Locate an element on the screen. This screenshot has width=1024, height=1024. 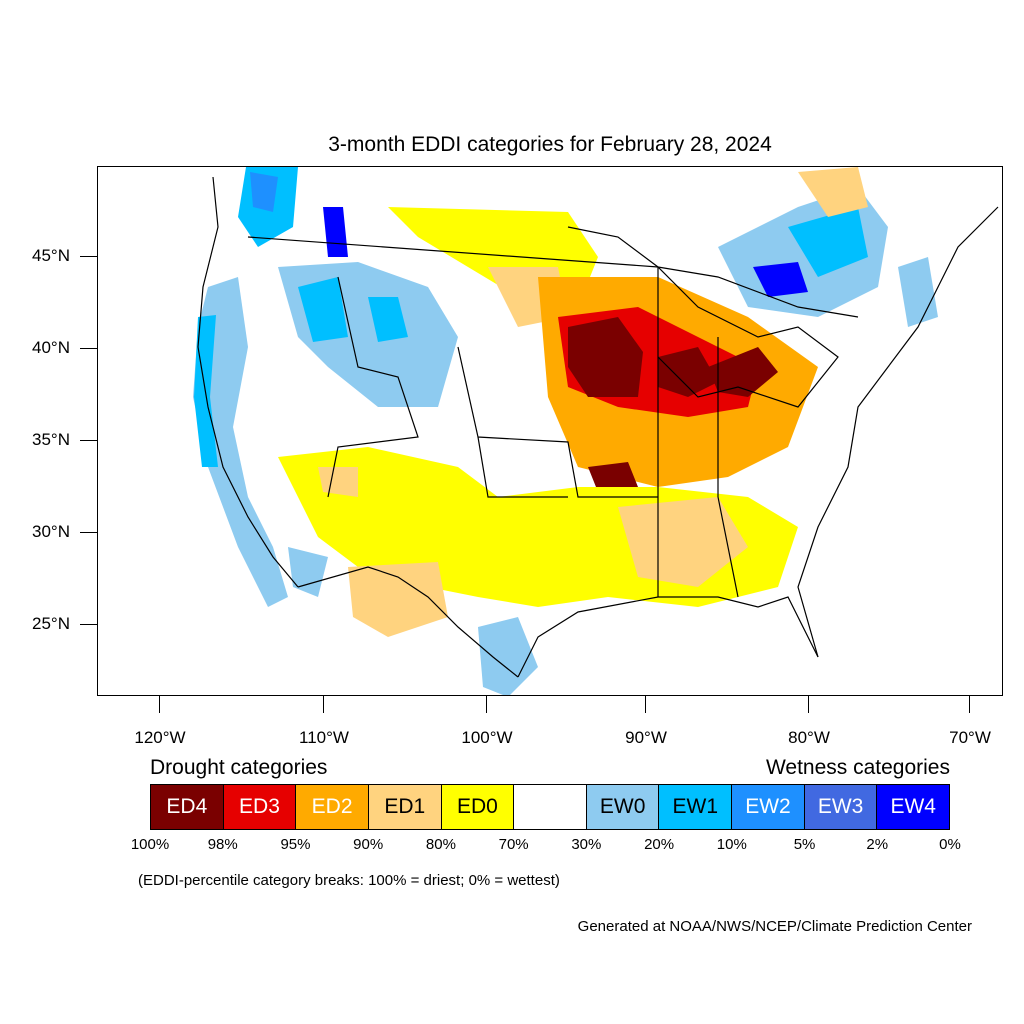
legend-colorbar: ED4 ED3 ED2 ED1 ED0 EW0 EW1 EW2 EW3 EW4 is located at coordinates (550, 807).